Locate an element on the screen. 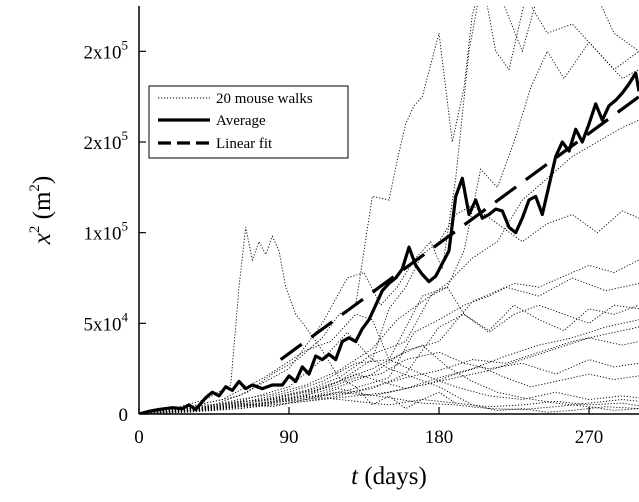 Image resolution: width=639 pixels, height=502 pixels. x-axis-unit: (days) is located at coordinates (392, 476).